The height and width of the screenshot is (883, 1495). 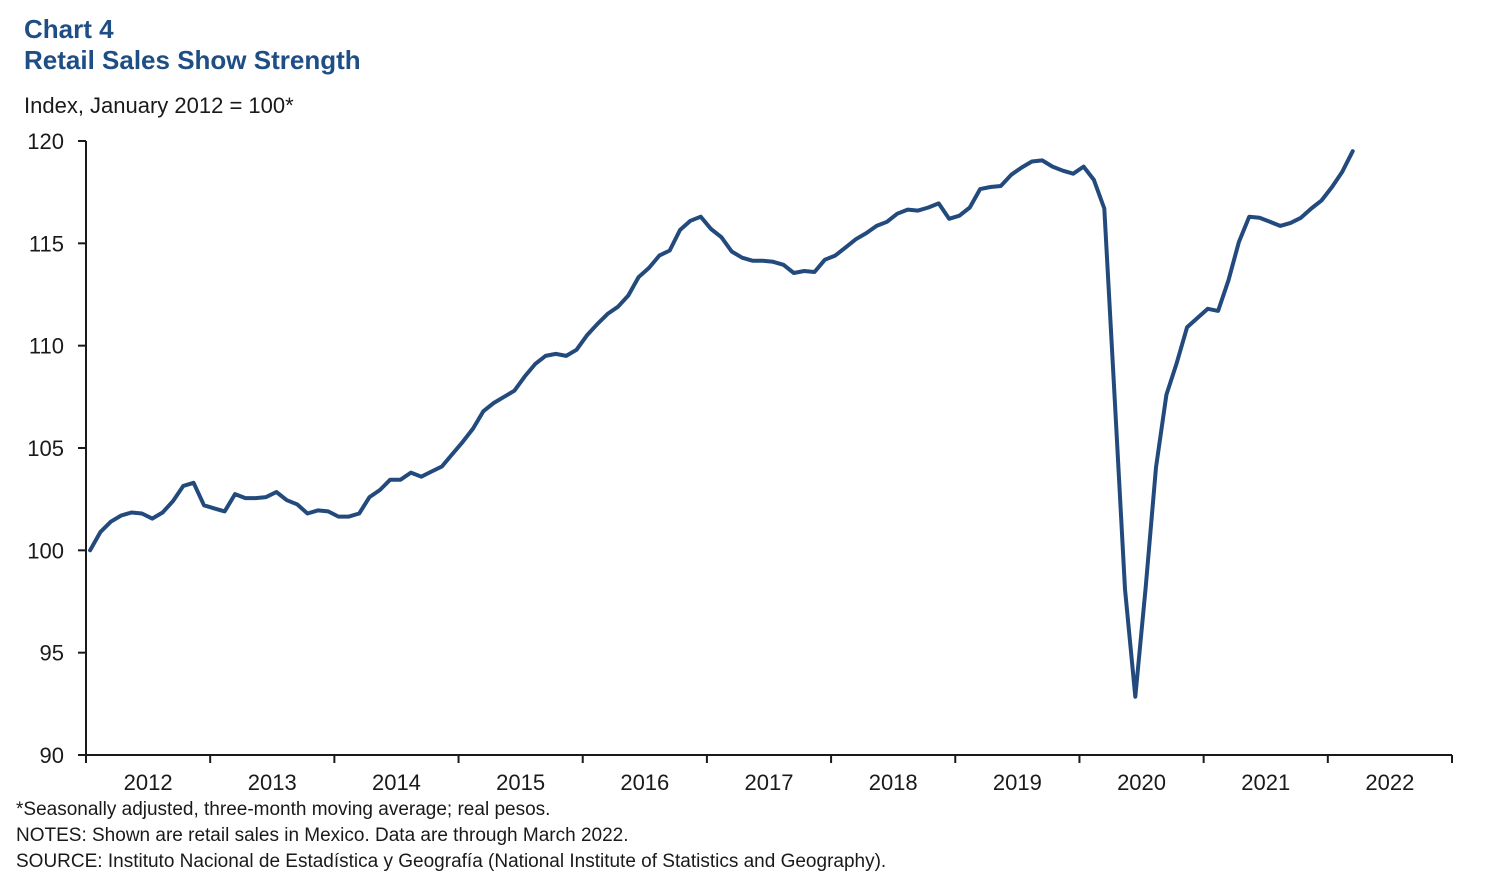 I want to click on x-tick-label: 2019, so click(x=1017, y=782).